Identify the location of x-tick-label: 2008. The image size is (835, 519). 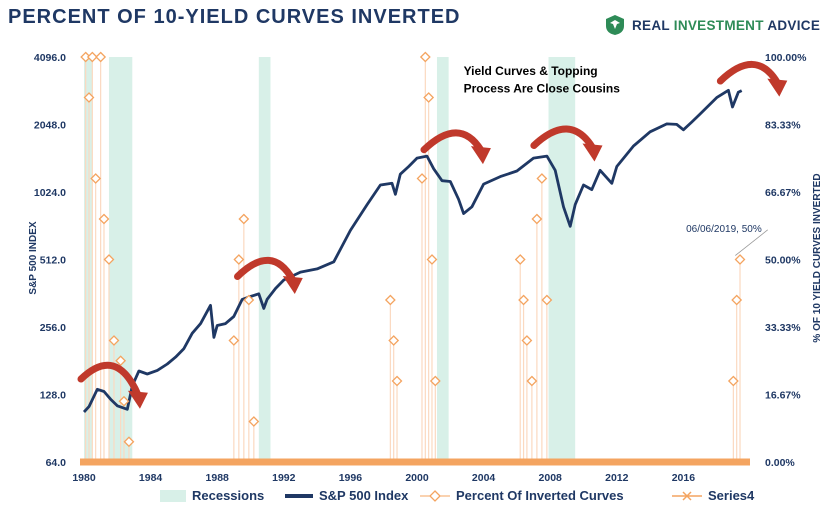
(551, 478).